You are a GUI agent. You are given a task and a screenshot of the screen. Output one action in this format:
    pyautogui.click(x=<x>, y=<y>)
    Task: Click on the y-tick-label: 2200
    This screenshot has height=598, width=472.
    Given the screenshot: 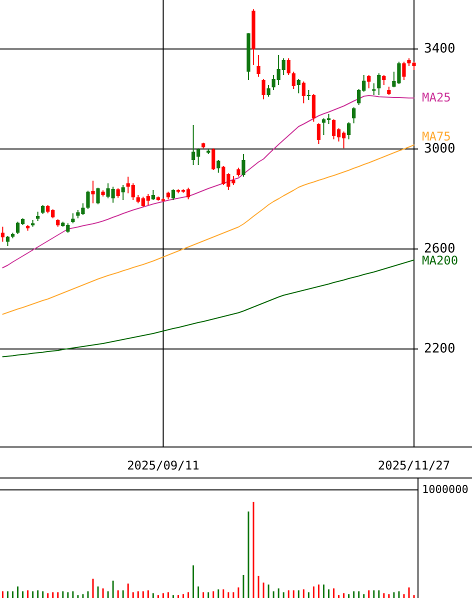 What is the action you would take?
    pyautogui.click(x=440, y=349)
    